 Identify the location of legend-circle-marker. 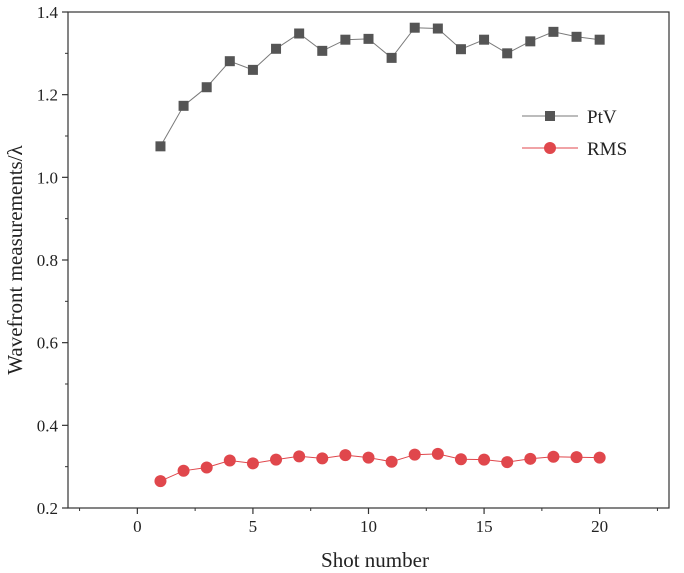
(550, 148).